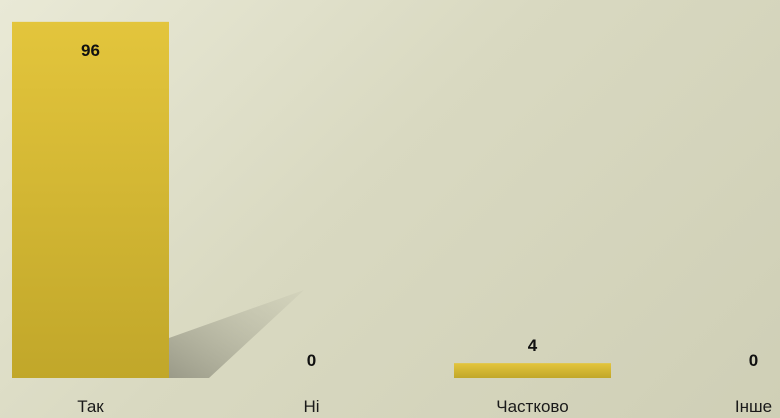  Describe the element at coordinates (90, 50) in the screenshot. I see `value-label-0: 96` at that location.